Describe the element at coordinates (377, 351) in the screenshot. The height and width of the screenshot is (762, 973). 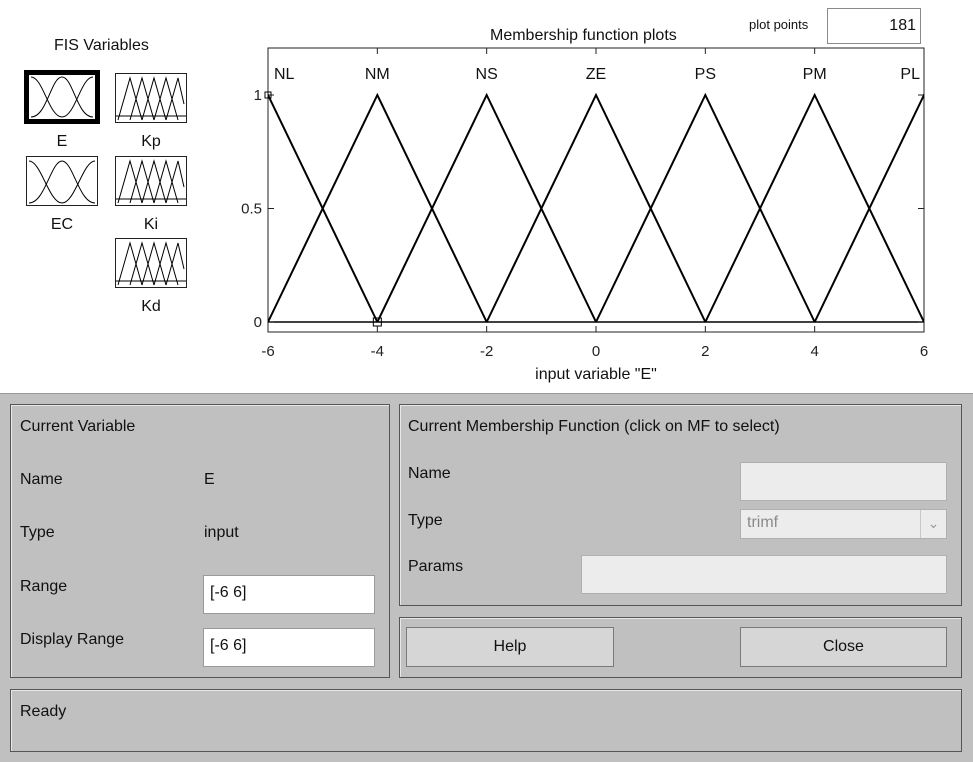
I see `x-tick-label: -4` at that location.